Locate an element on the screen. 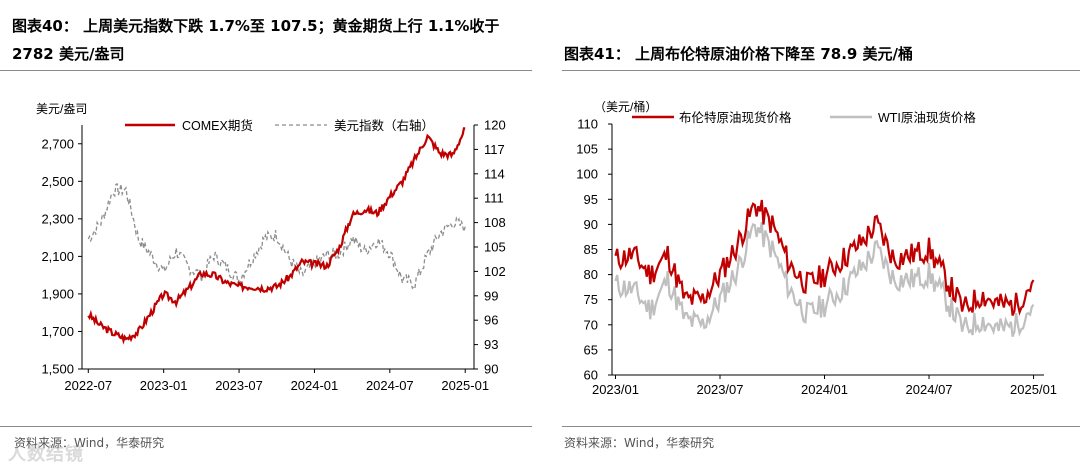 The width and height of the screenshot is (1080, 472). x-tick-label: 2023-07 is located at coordinates (239, 385).